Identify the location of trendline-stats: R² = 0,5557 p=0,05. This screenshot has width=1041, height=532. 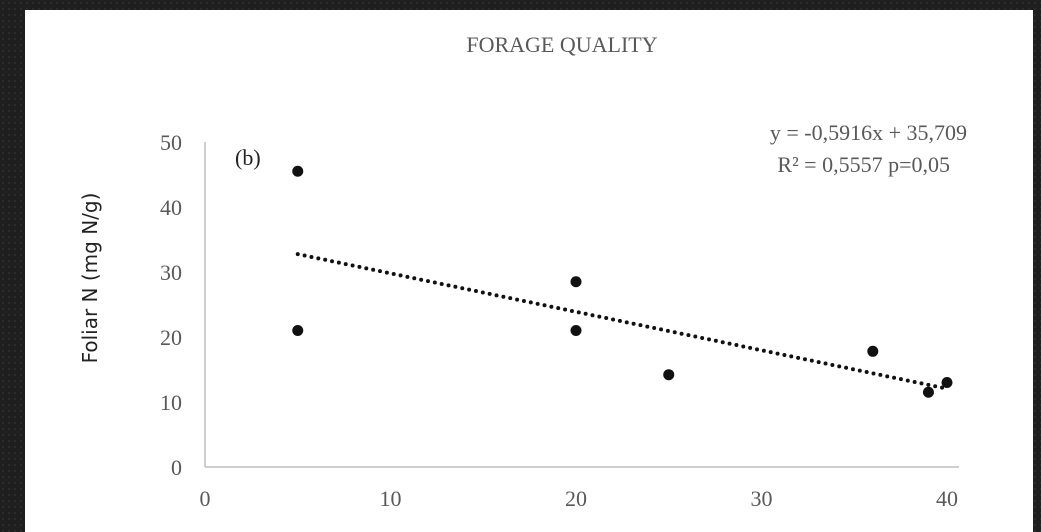
(863, 164).